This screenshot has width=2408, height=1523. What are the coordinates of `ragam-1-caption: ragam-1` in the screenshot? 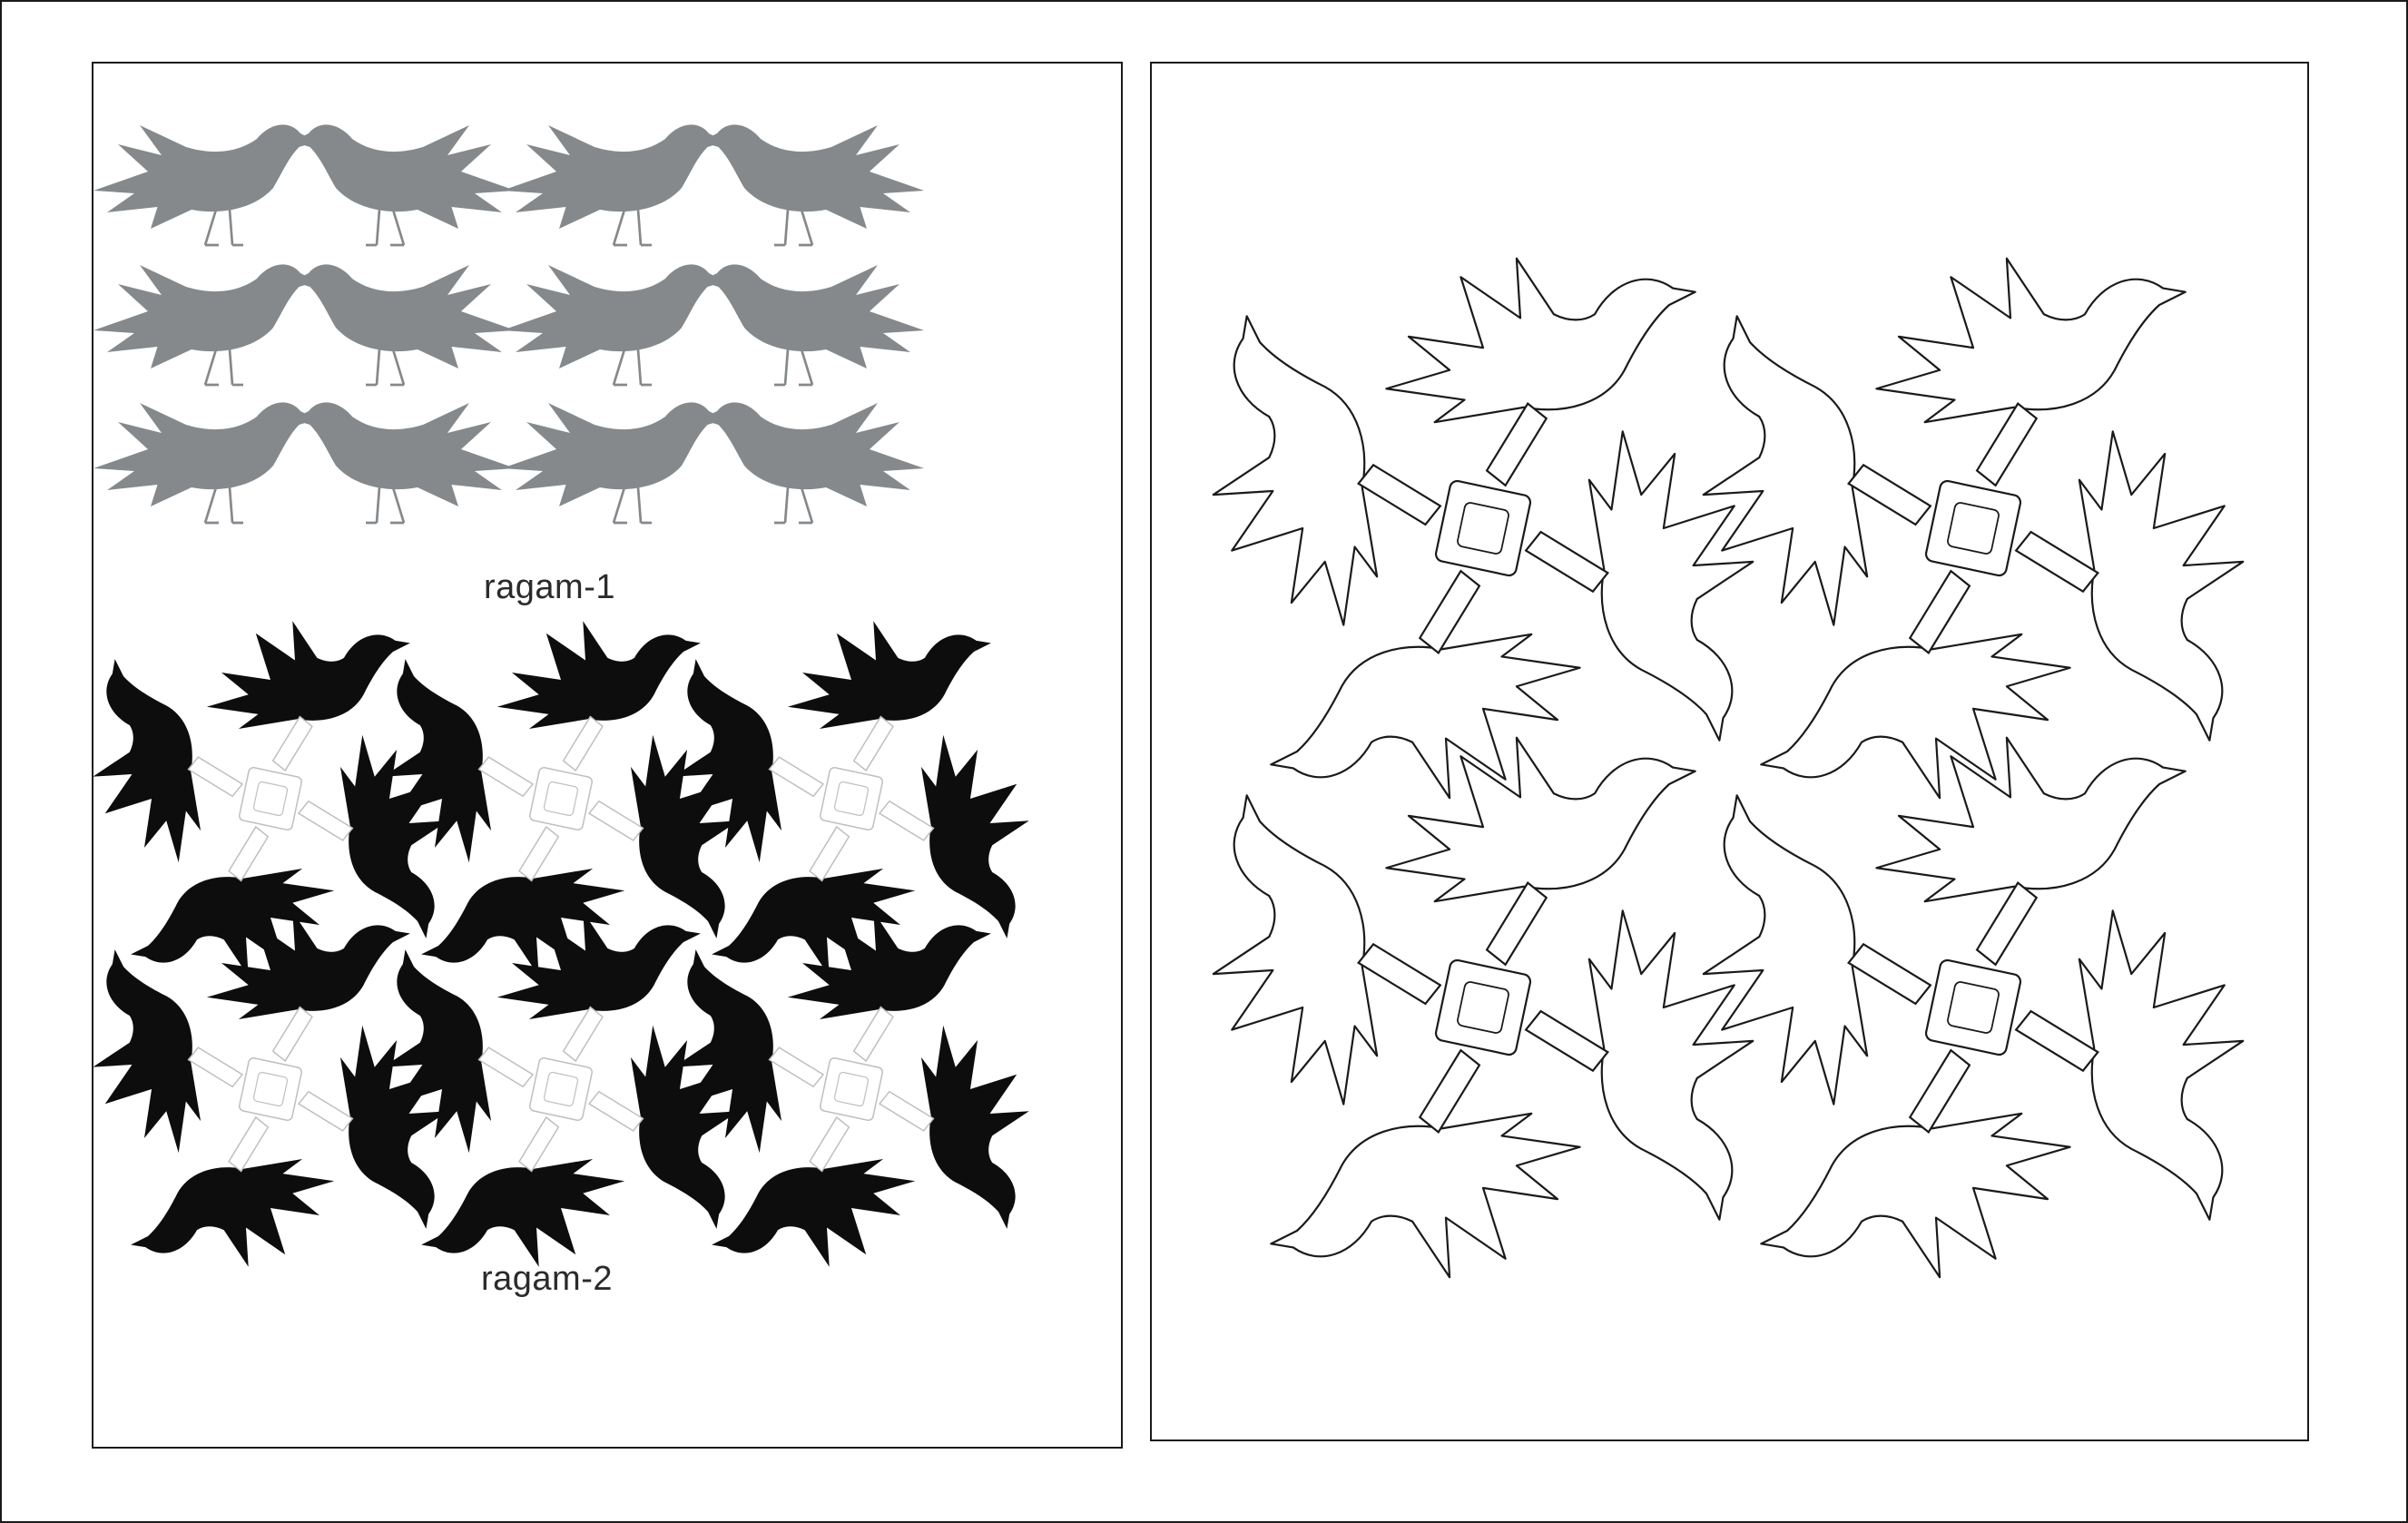 It's located at (549, 587).